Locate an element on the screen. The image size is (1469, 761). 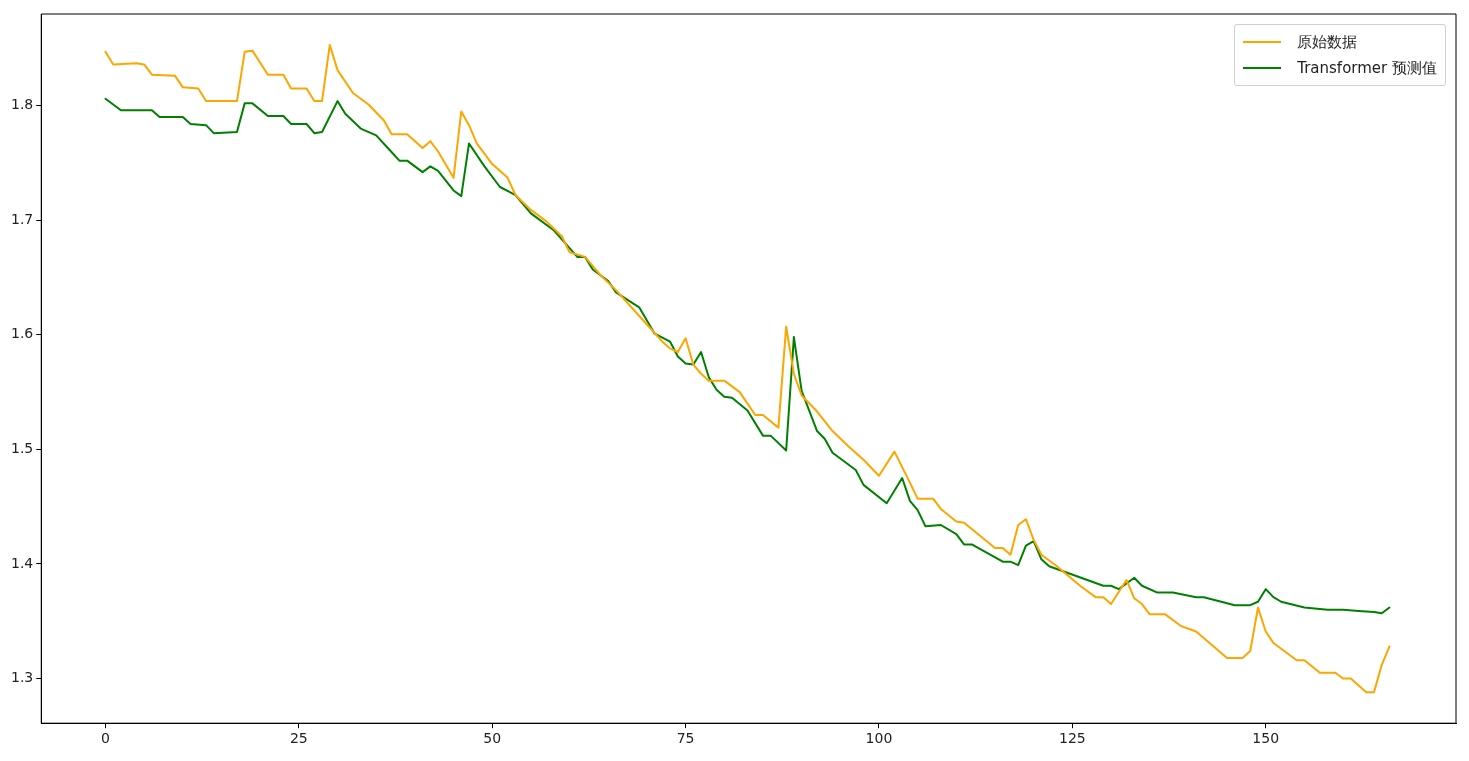
x-tick-label: 50 is located at coordinates (492, 738).